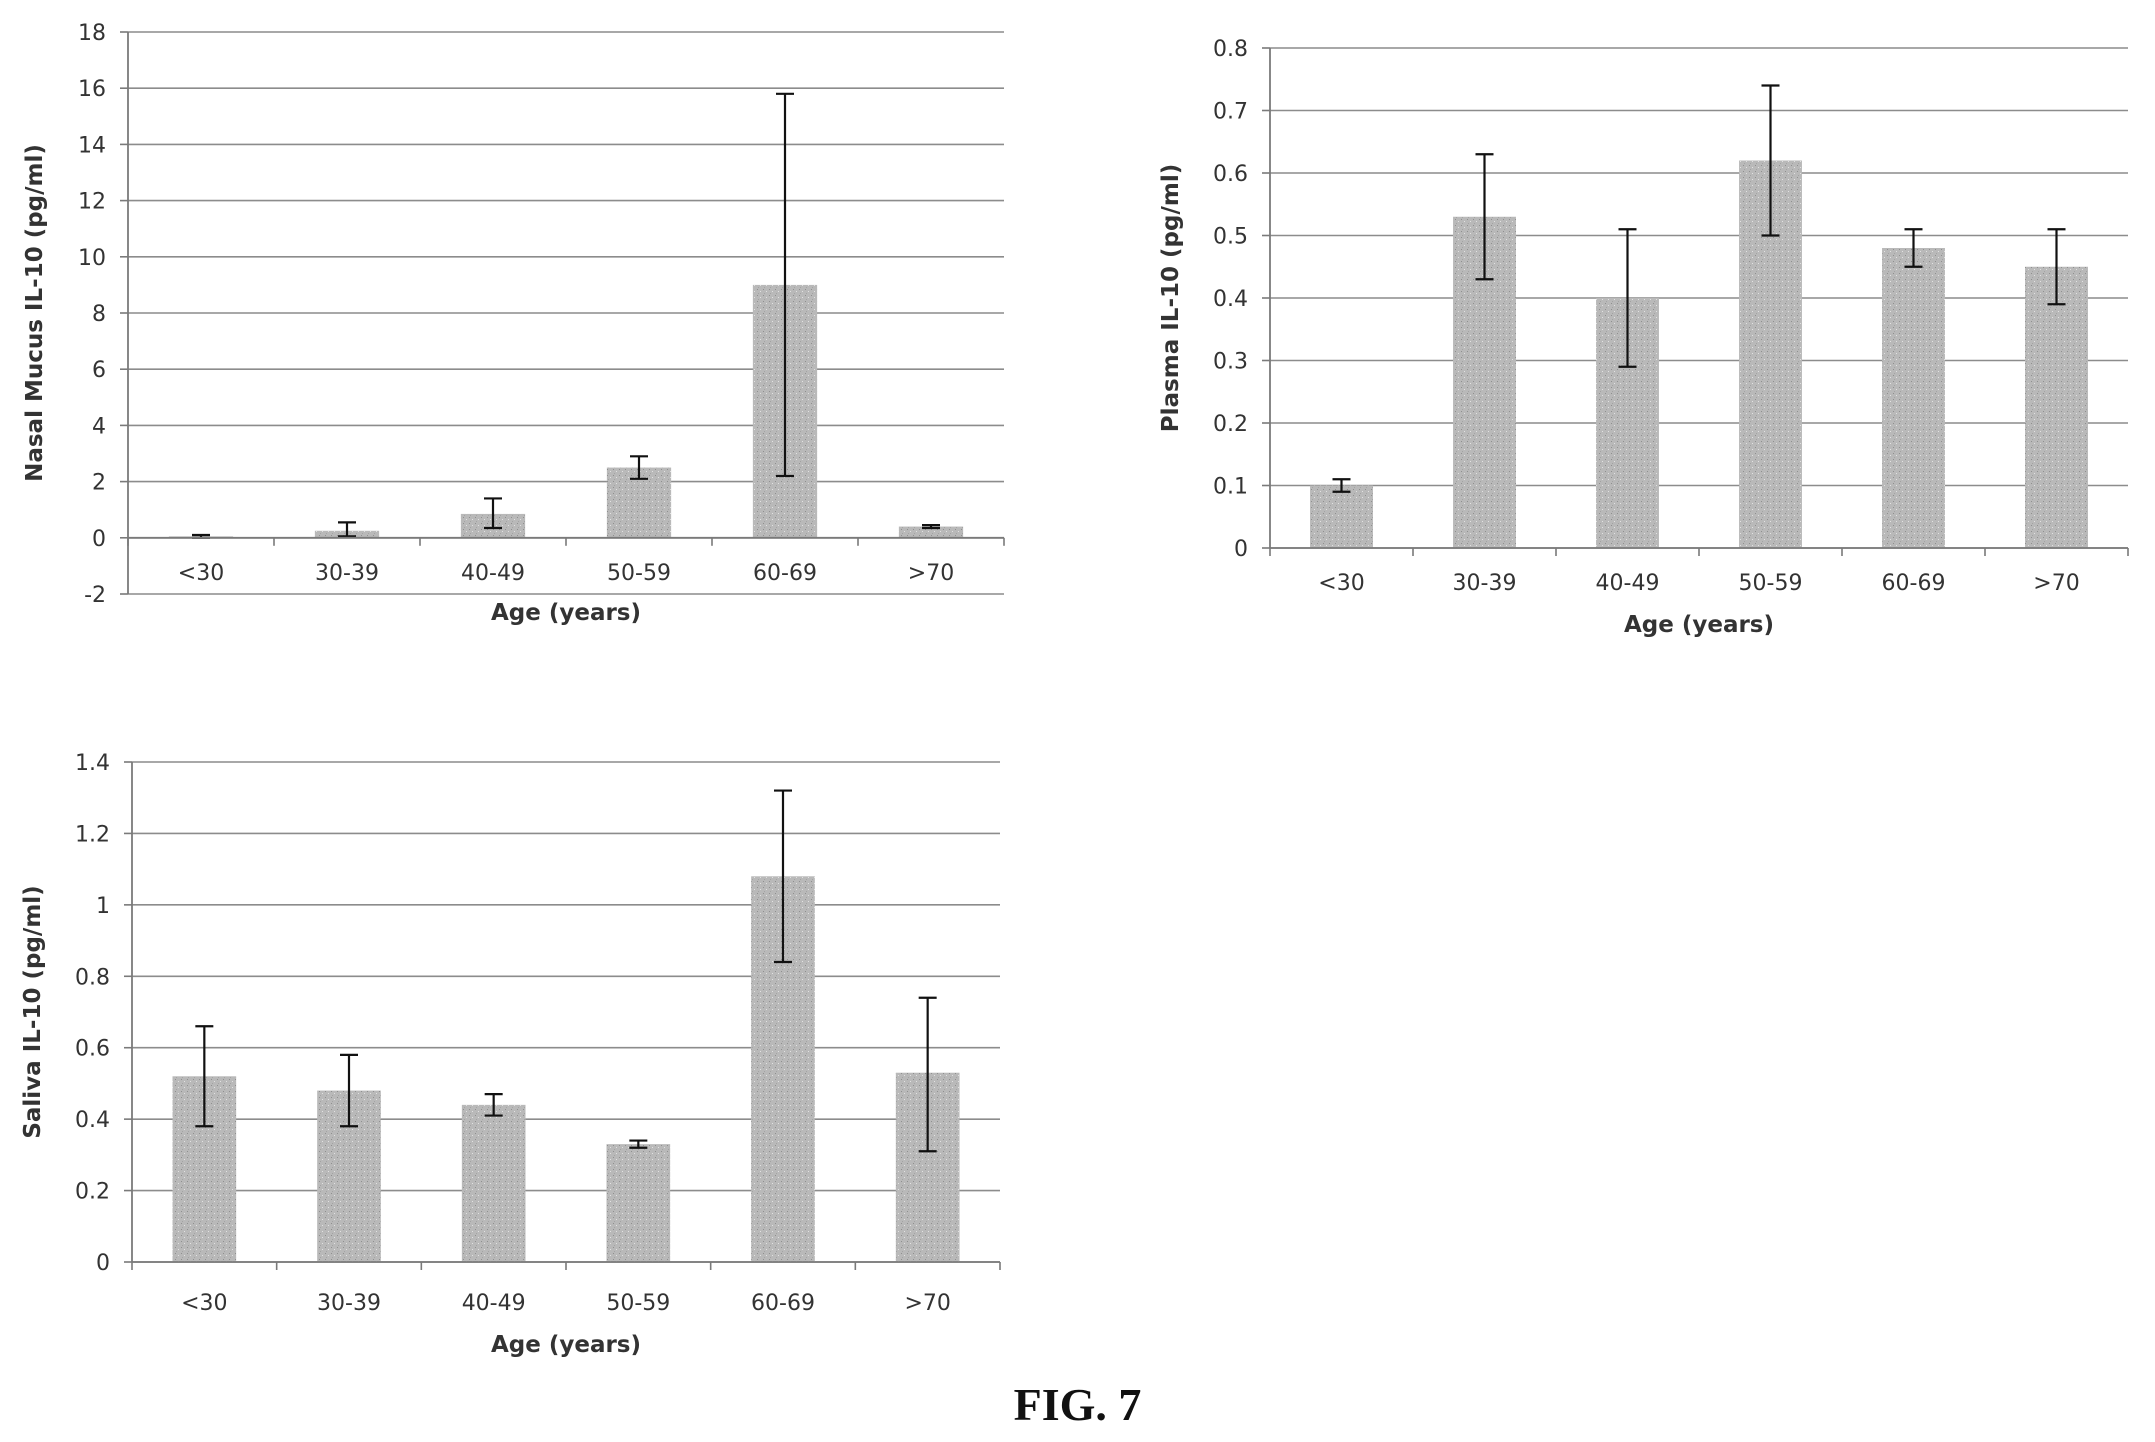 This screenshot has width=2155, height=1442. Describe the element at coordinates (99, 370) in the screenshot. I see `y-tick-label: 6` at that location.